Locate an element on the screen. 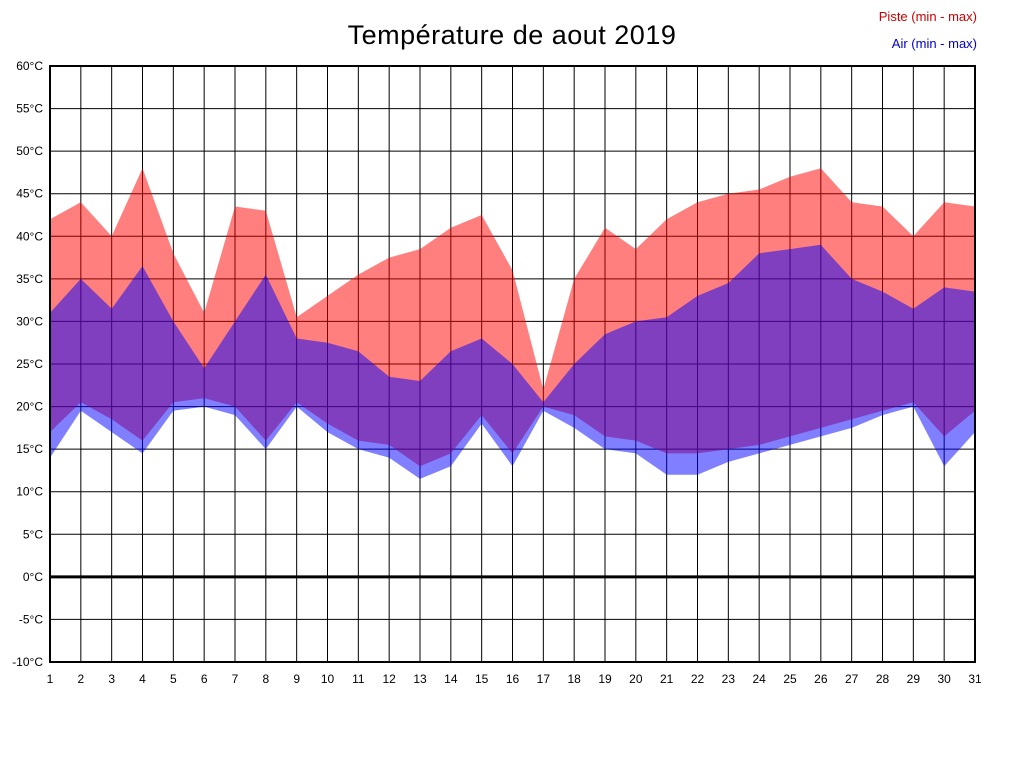 This screenshot has width=1024, height=768. svg-text: 17 is located at coordinates (544, 679).